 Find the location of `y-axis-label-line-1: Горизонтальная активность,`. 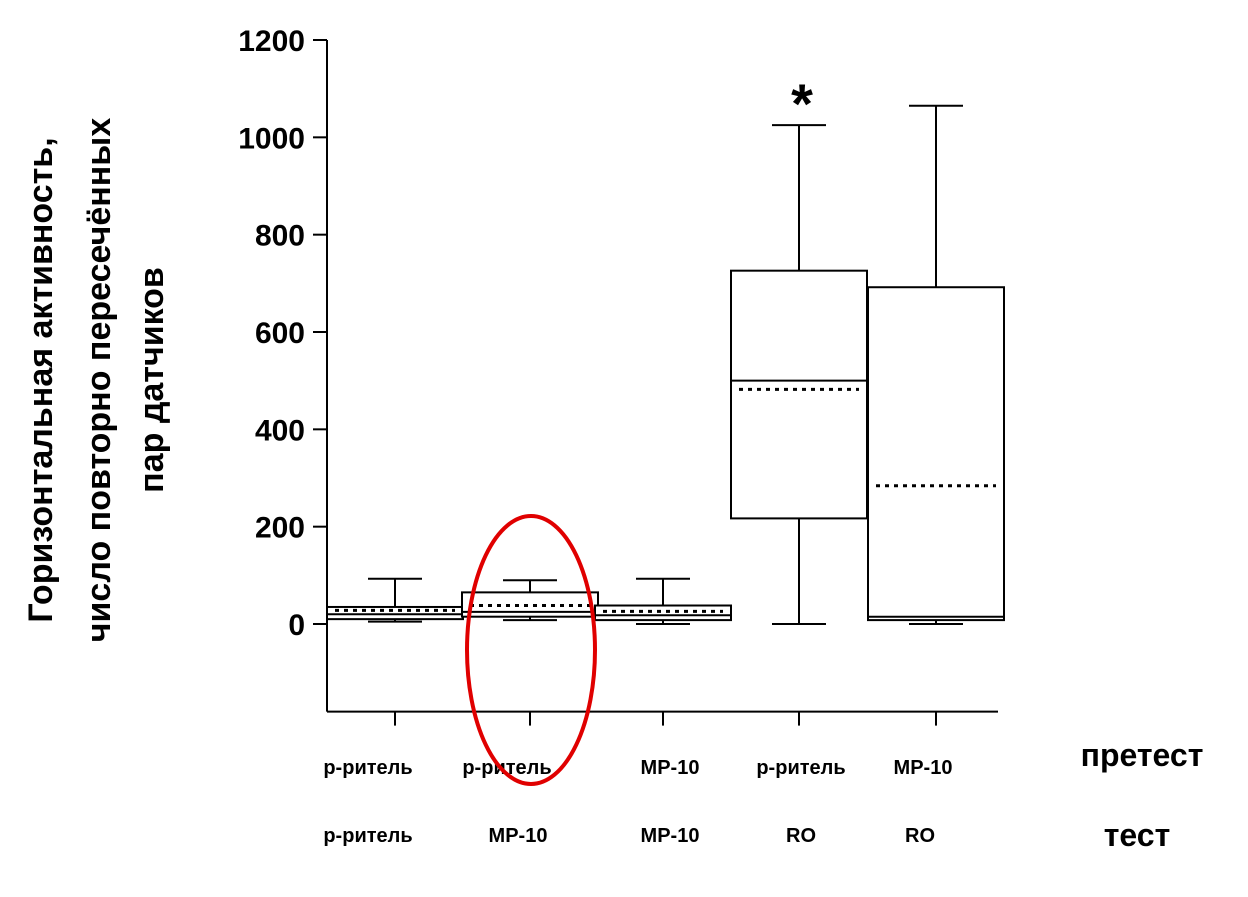

y-axis-label-line-1: Горизонтальная активность, is located at coordinates (41, 379).